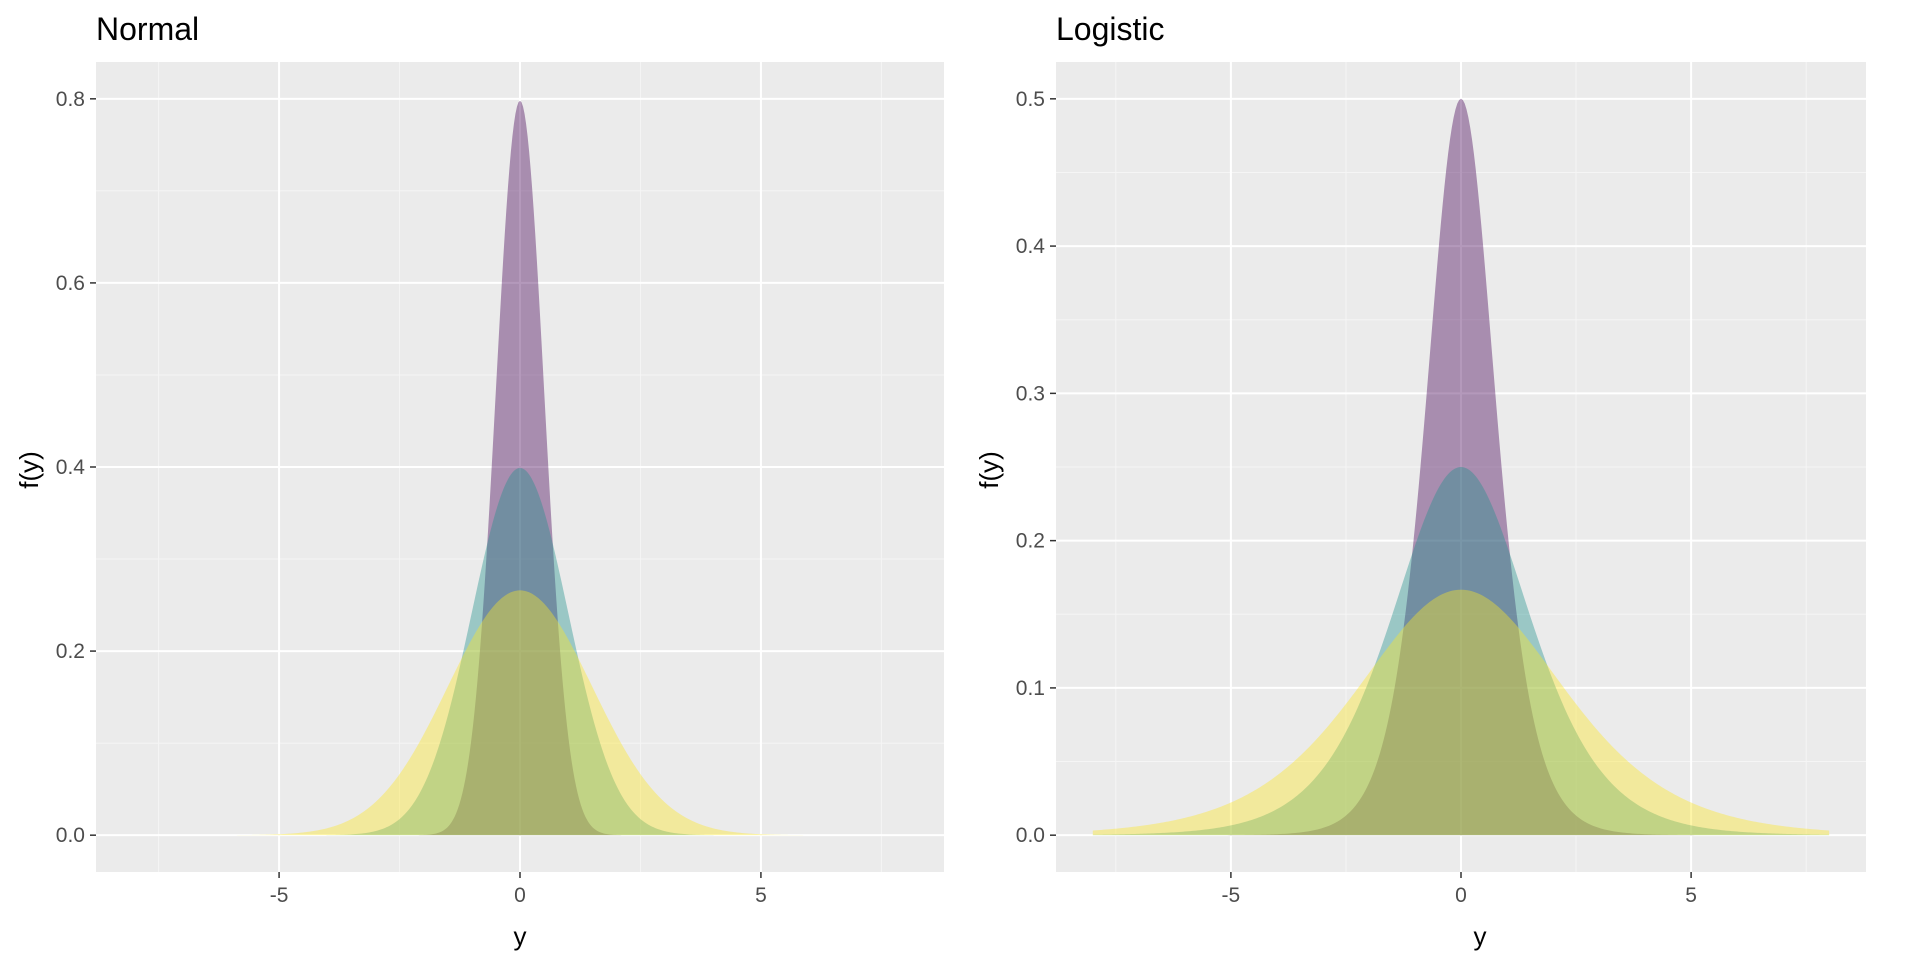 The image size is (1920, 960). What do you see at coordinates (147, 29) in the screenshot?
I see `panel-title: Normal` at bounding box center [147, 29].